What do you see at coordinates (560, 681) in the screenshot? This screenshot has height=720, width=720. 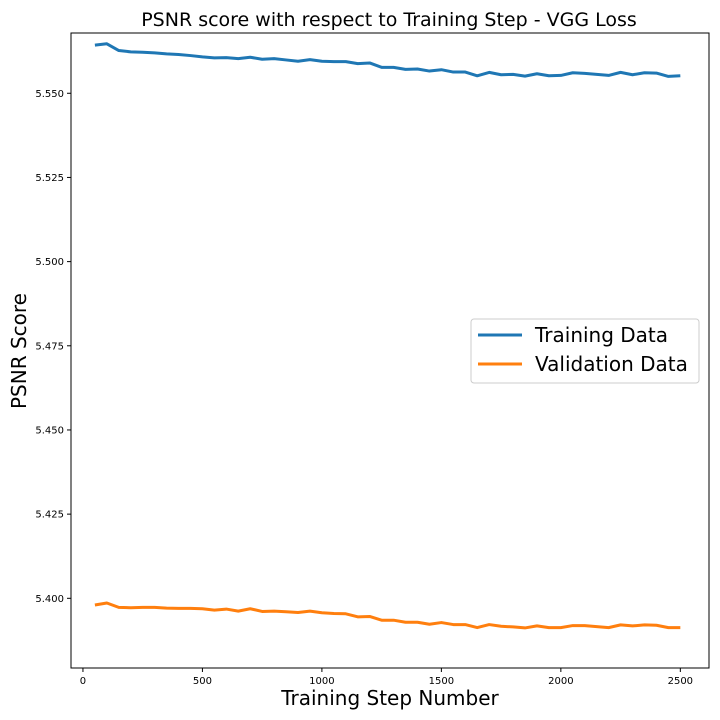 I see `x-tick-label: 2000` at bounding box center [560, 681].